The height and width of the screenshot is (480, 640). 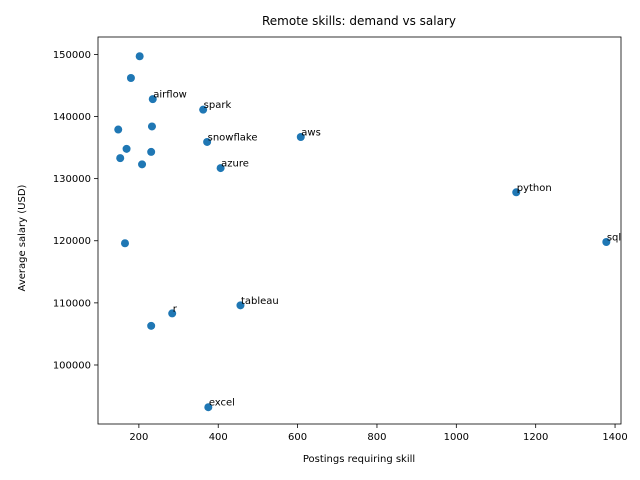 I want to click on y-tick-label: 110000, so click(x=72, y=303).